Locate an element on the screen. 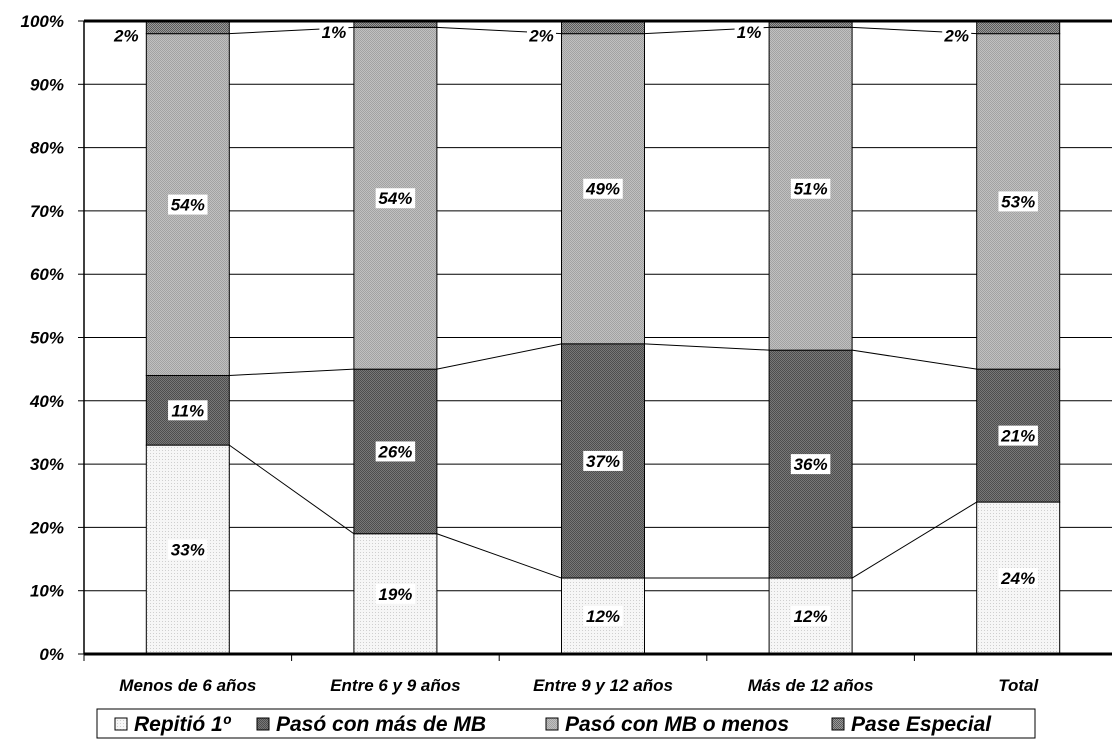  x-category-label: Total is located at coordinates (1018, 685).